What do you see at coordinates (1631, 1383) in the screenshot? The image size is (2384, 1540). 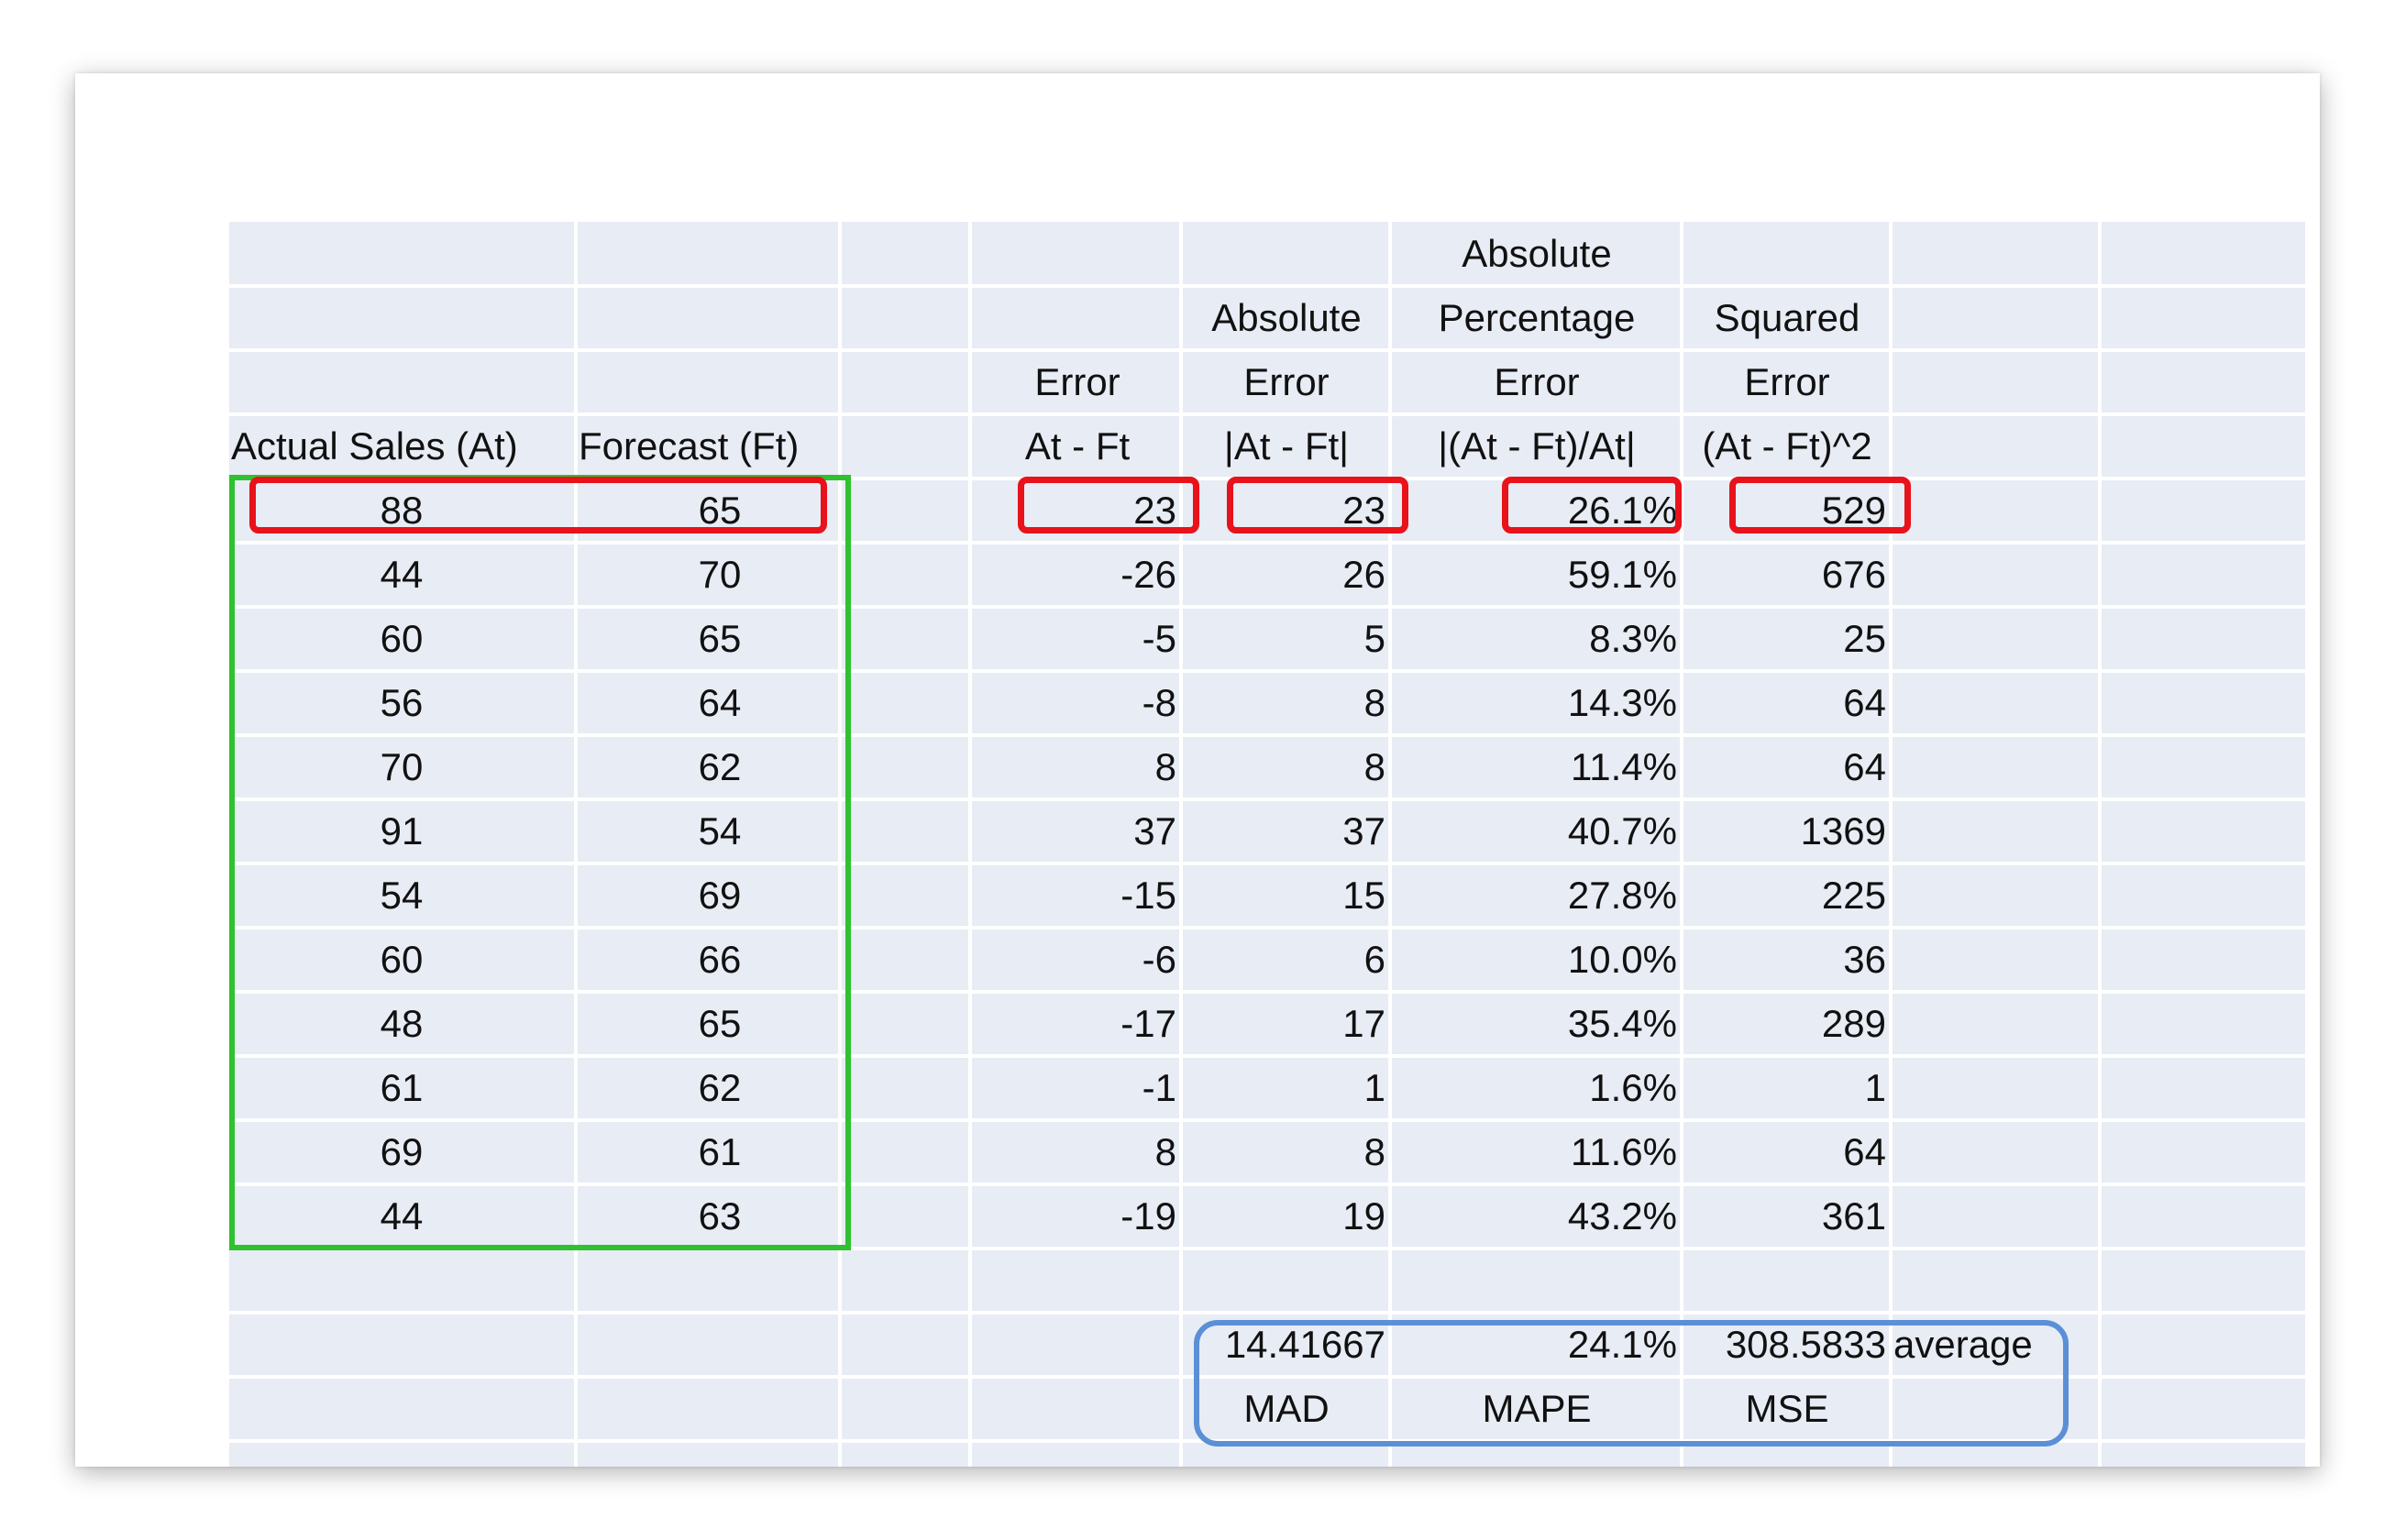 I see `summary-metrics-highlight` at bounding box center [1631, 1383].